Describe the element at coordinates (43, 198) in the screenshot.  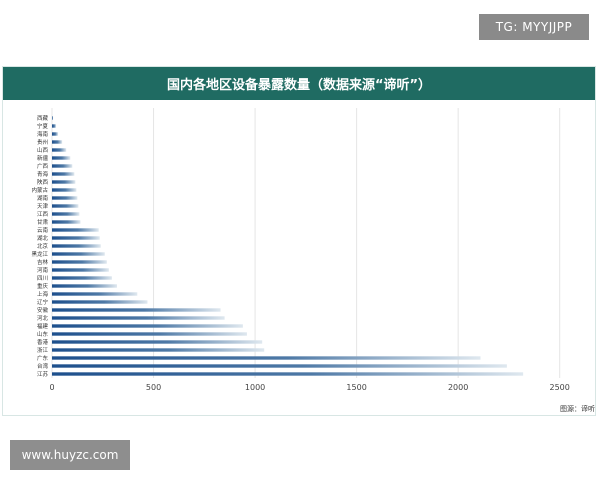
I see `category-label: 湖南` at that location.